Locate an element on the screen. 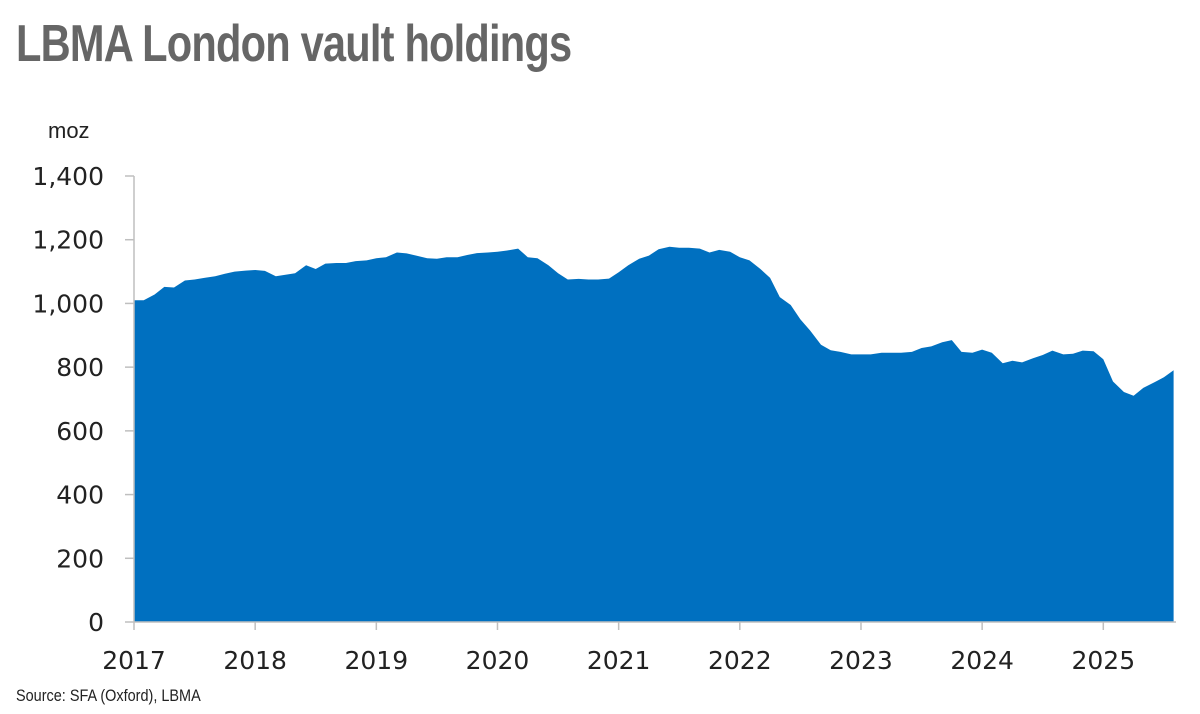  y-tick-label: 0 is located at coordinates (96, 622).